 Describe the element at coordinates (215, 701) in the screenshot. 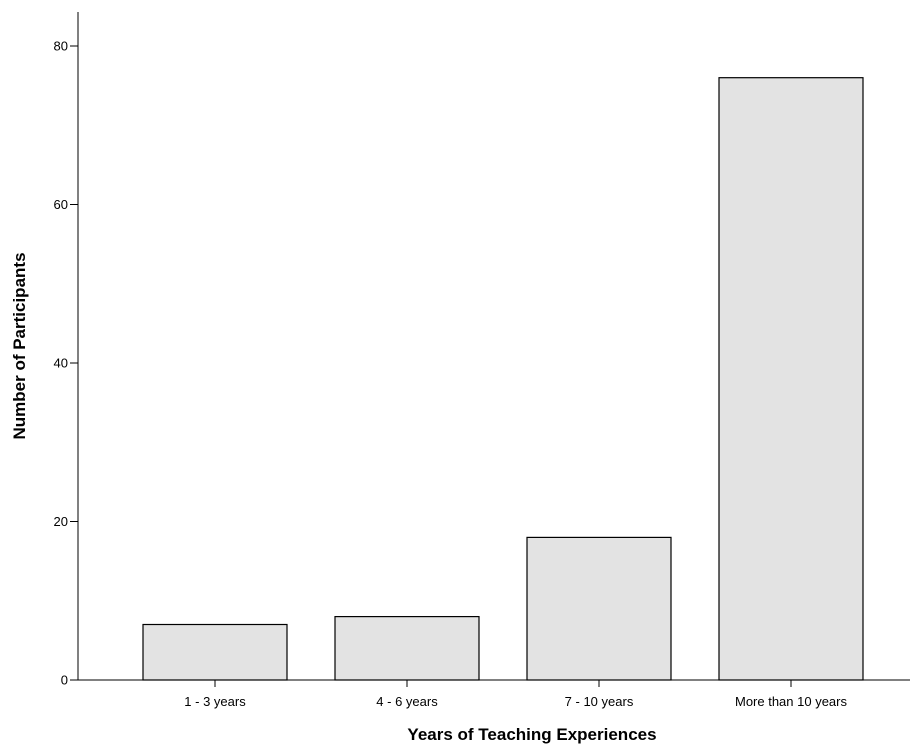

I see `x-tick-label-0: 1 - 3 years` at that location.